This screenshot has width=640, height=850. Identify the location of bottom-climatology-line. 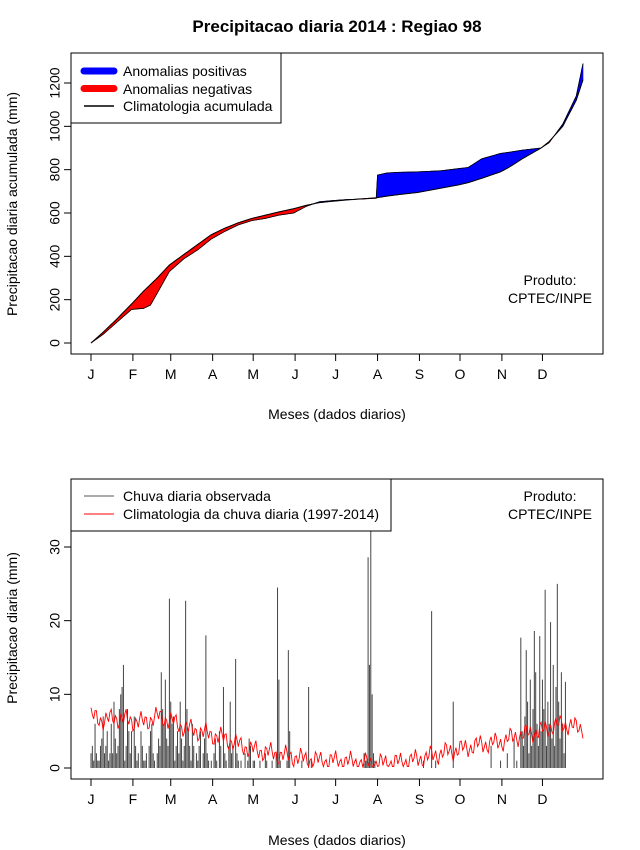
(337, 738).